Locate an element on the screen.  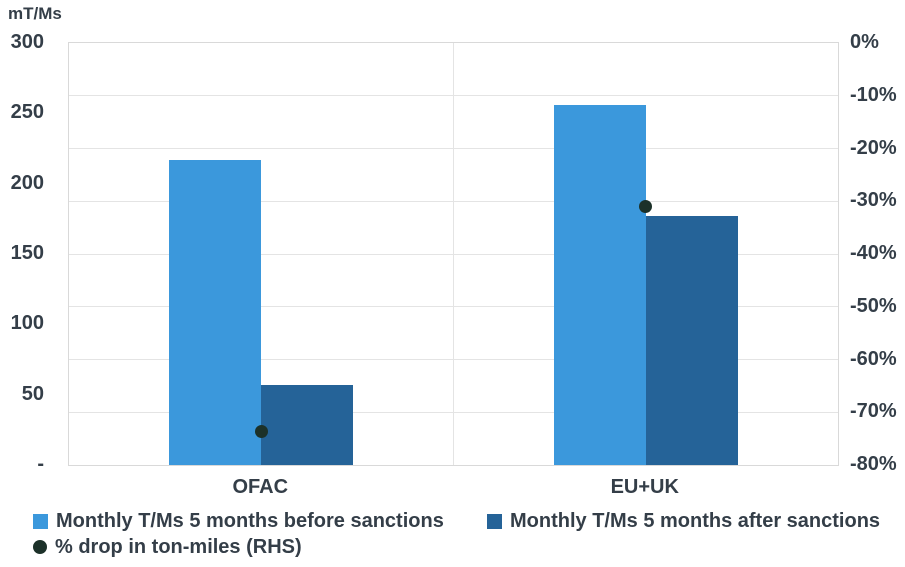
right-tick--10pct: -10% is located at coordinates (873, 94).